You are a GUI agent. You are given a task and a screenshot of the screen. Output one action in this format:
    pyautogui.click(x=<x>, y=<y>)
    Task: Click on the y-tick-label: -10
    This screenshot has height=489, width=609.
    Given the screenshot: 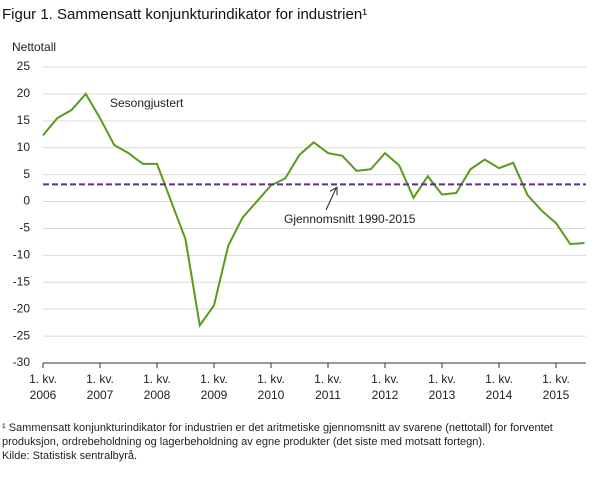 What is the action you would take?
    pyautogui.click(x=22, y=255)
    